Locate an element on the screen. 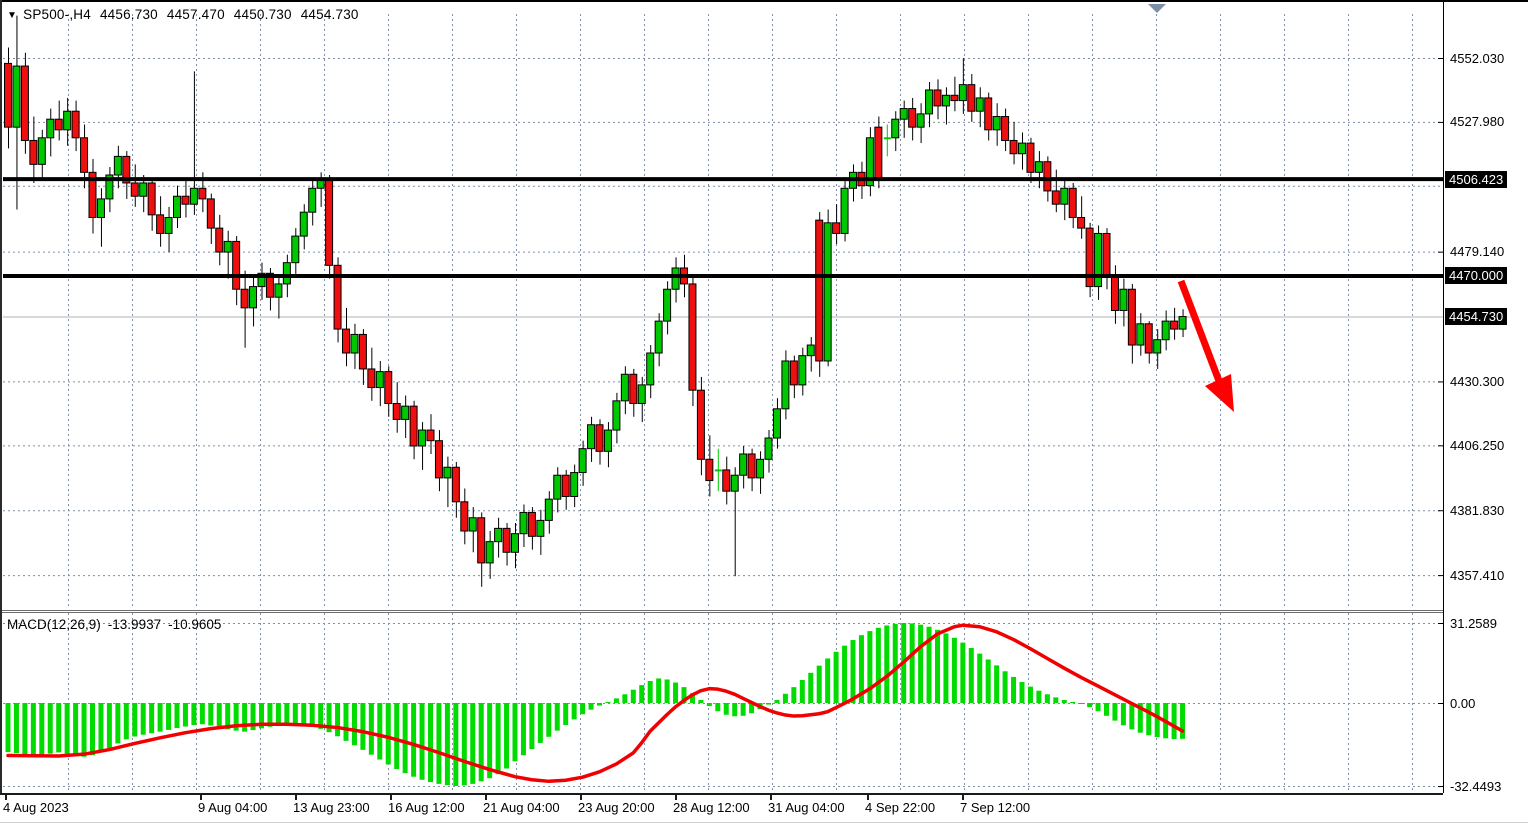  time-axis-label: 21 Aug 04:00 is located at coordinates (521, 807).